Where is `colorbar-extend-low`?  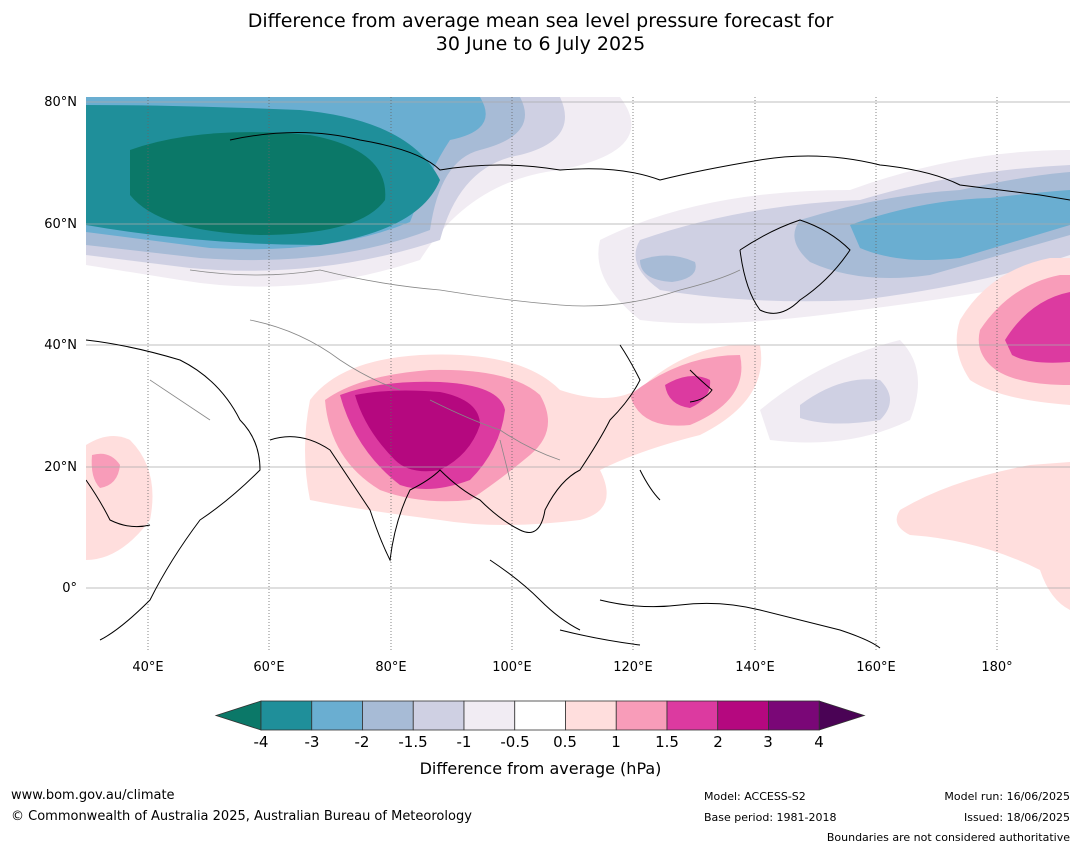 colorbar-extend-low is located at coordinates (238, 715).